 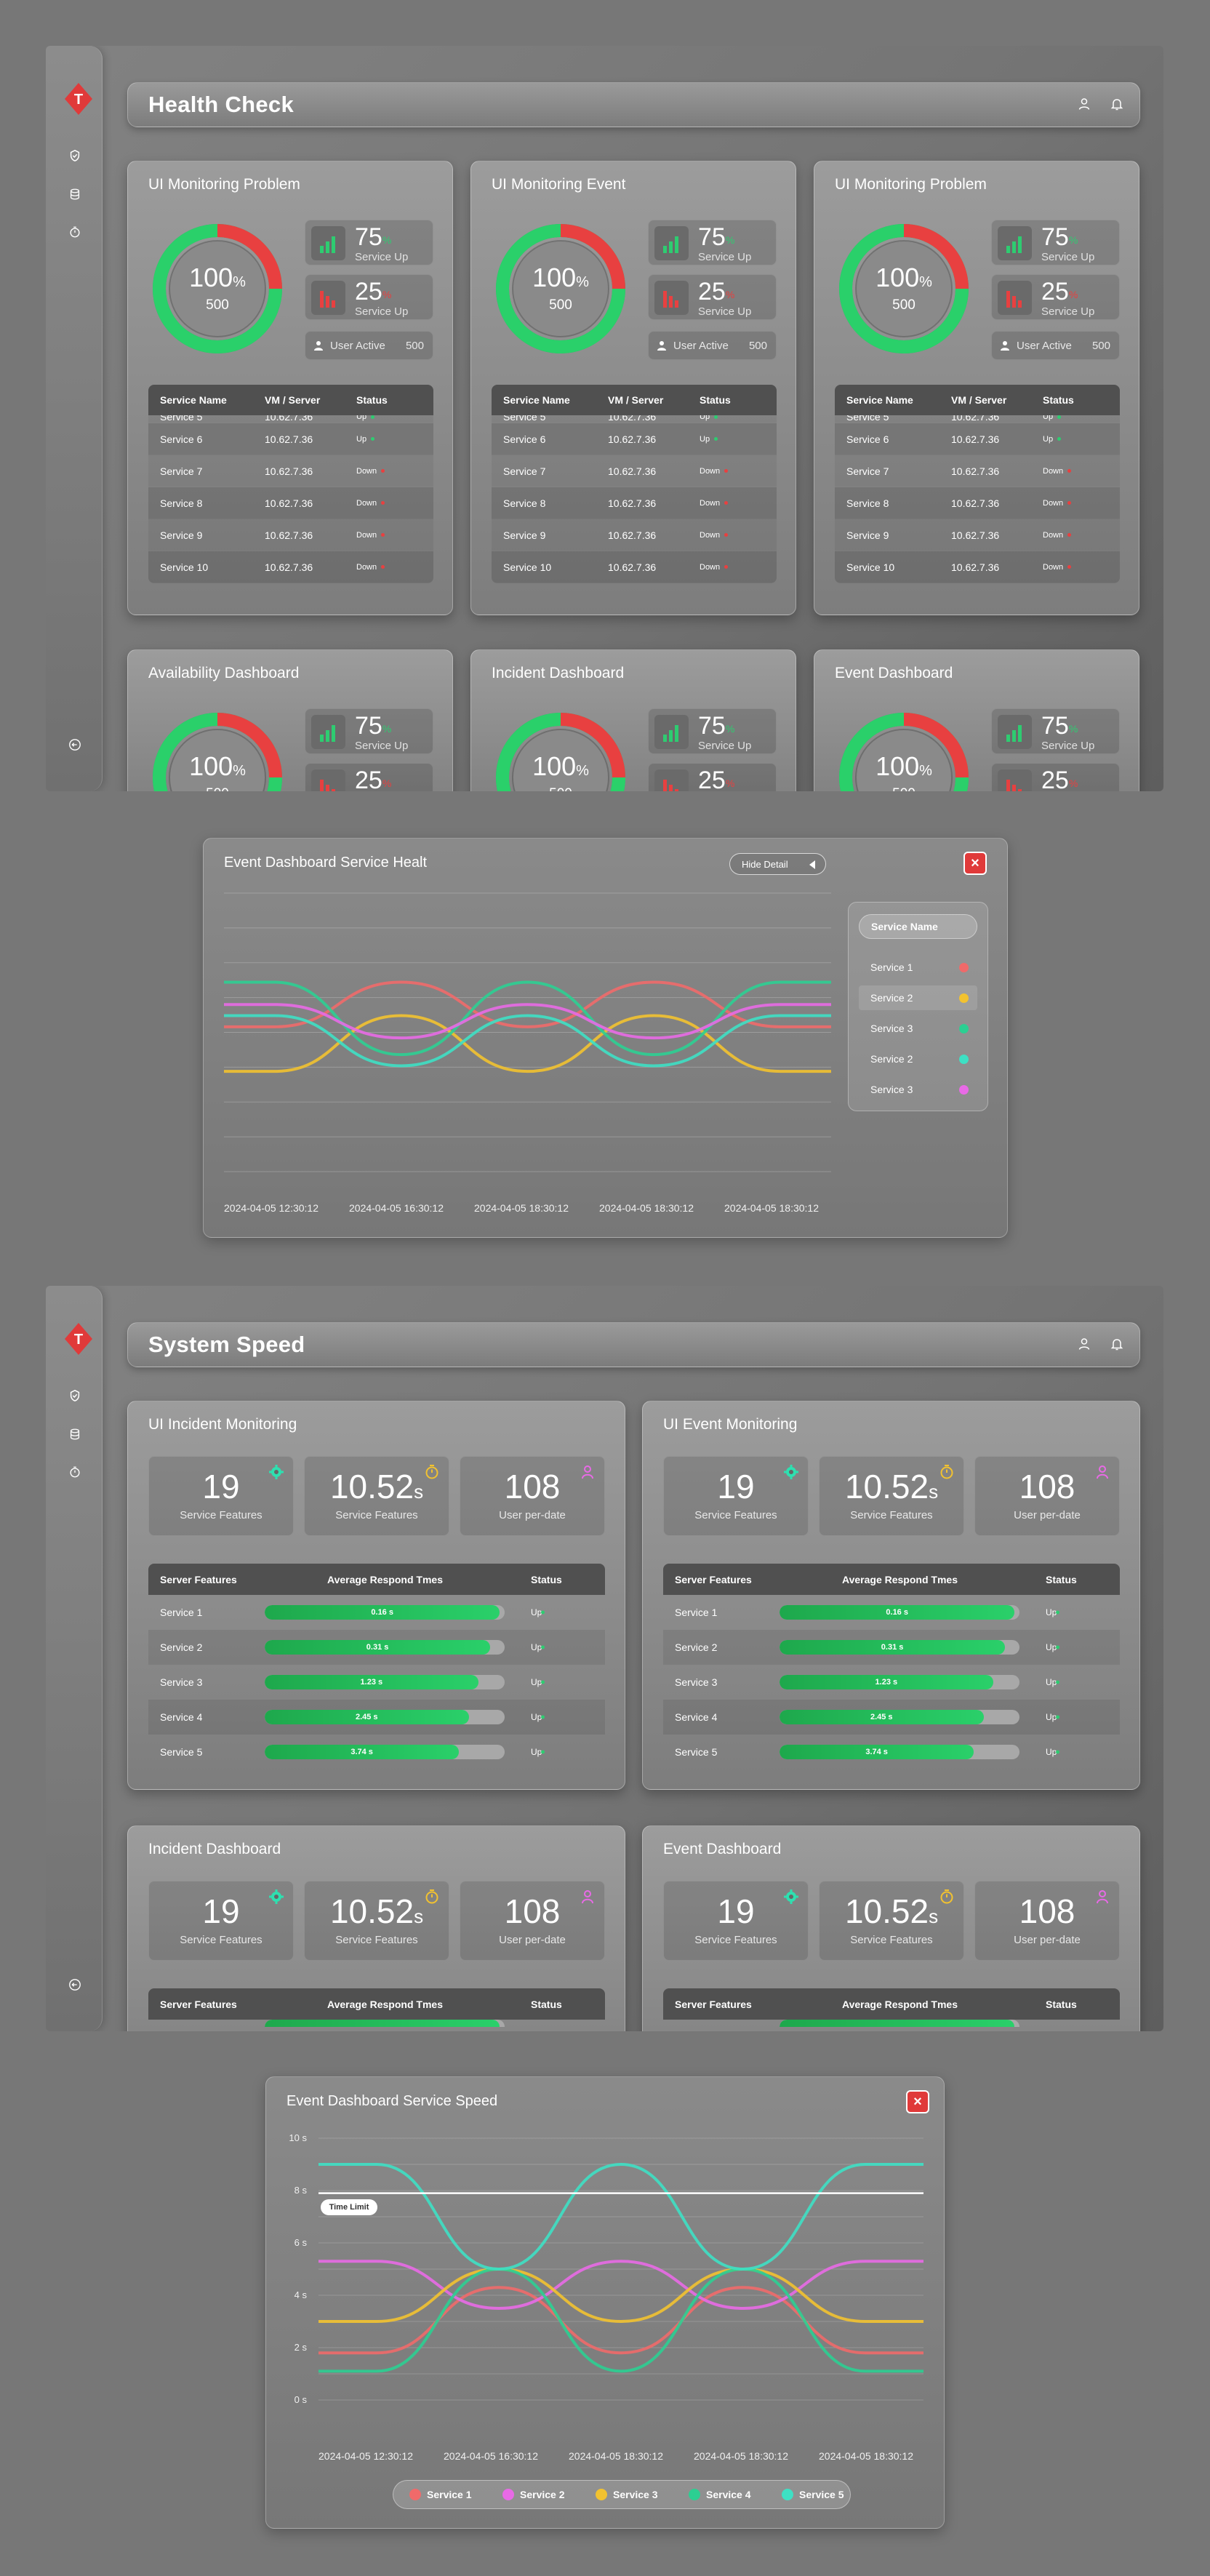 What do you see at coordinates (712, 726) in the screenshot?
I see `up-number: 75` at bounding box center [712, 726].